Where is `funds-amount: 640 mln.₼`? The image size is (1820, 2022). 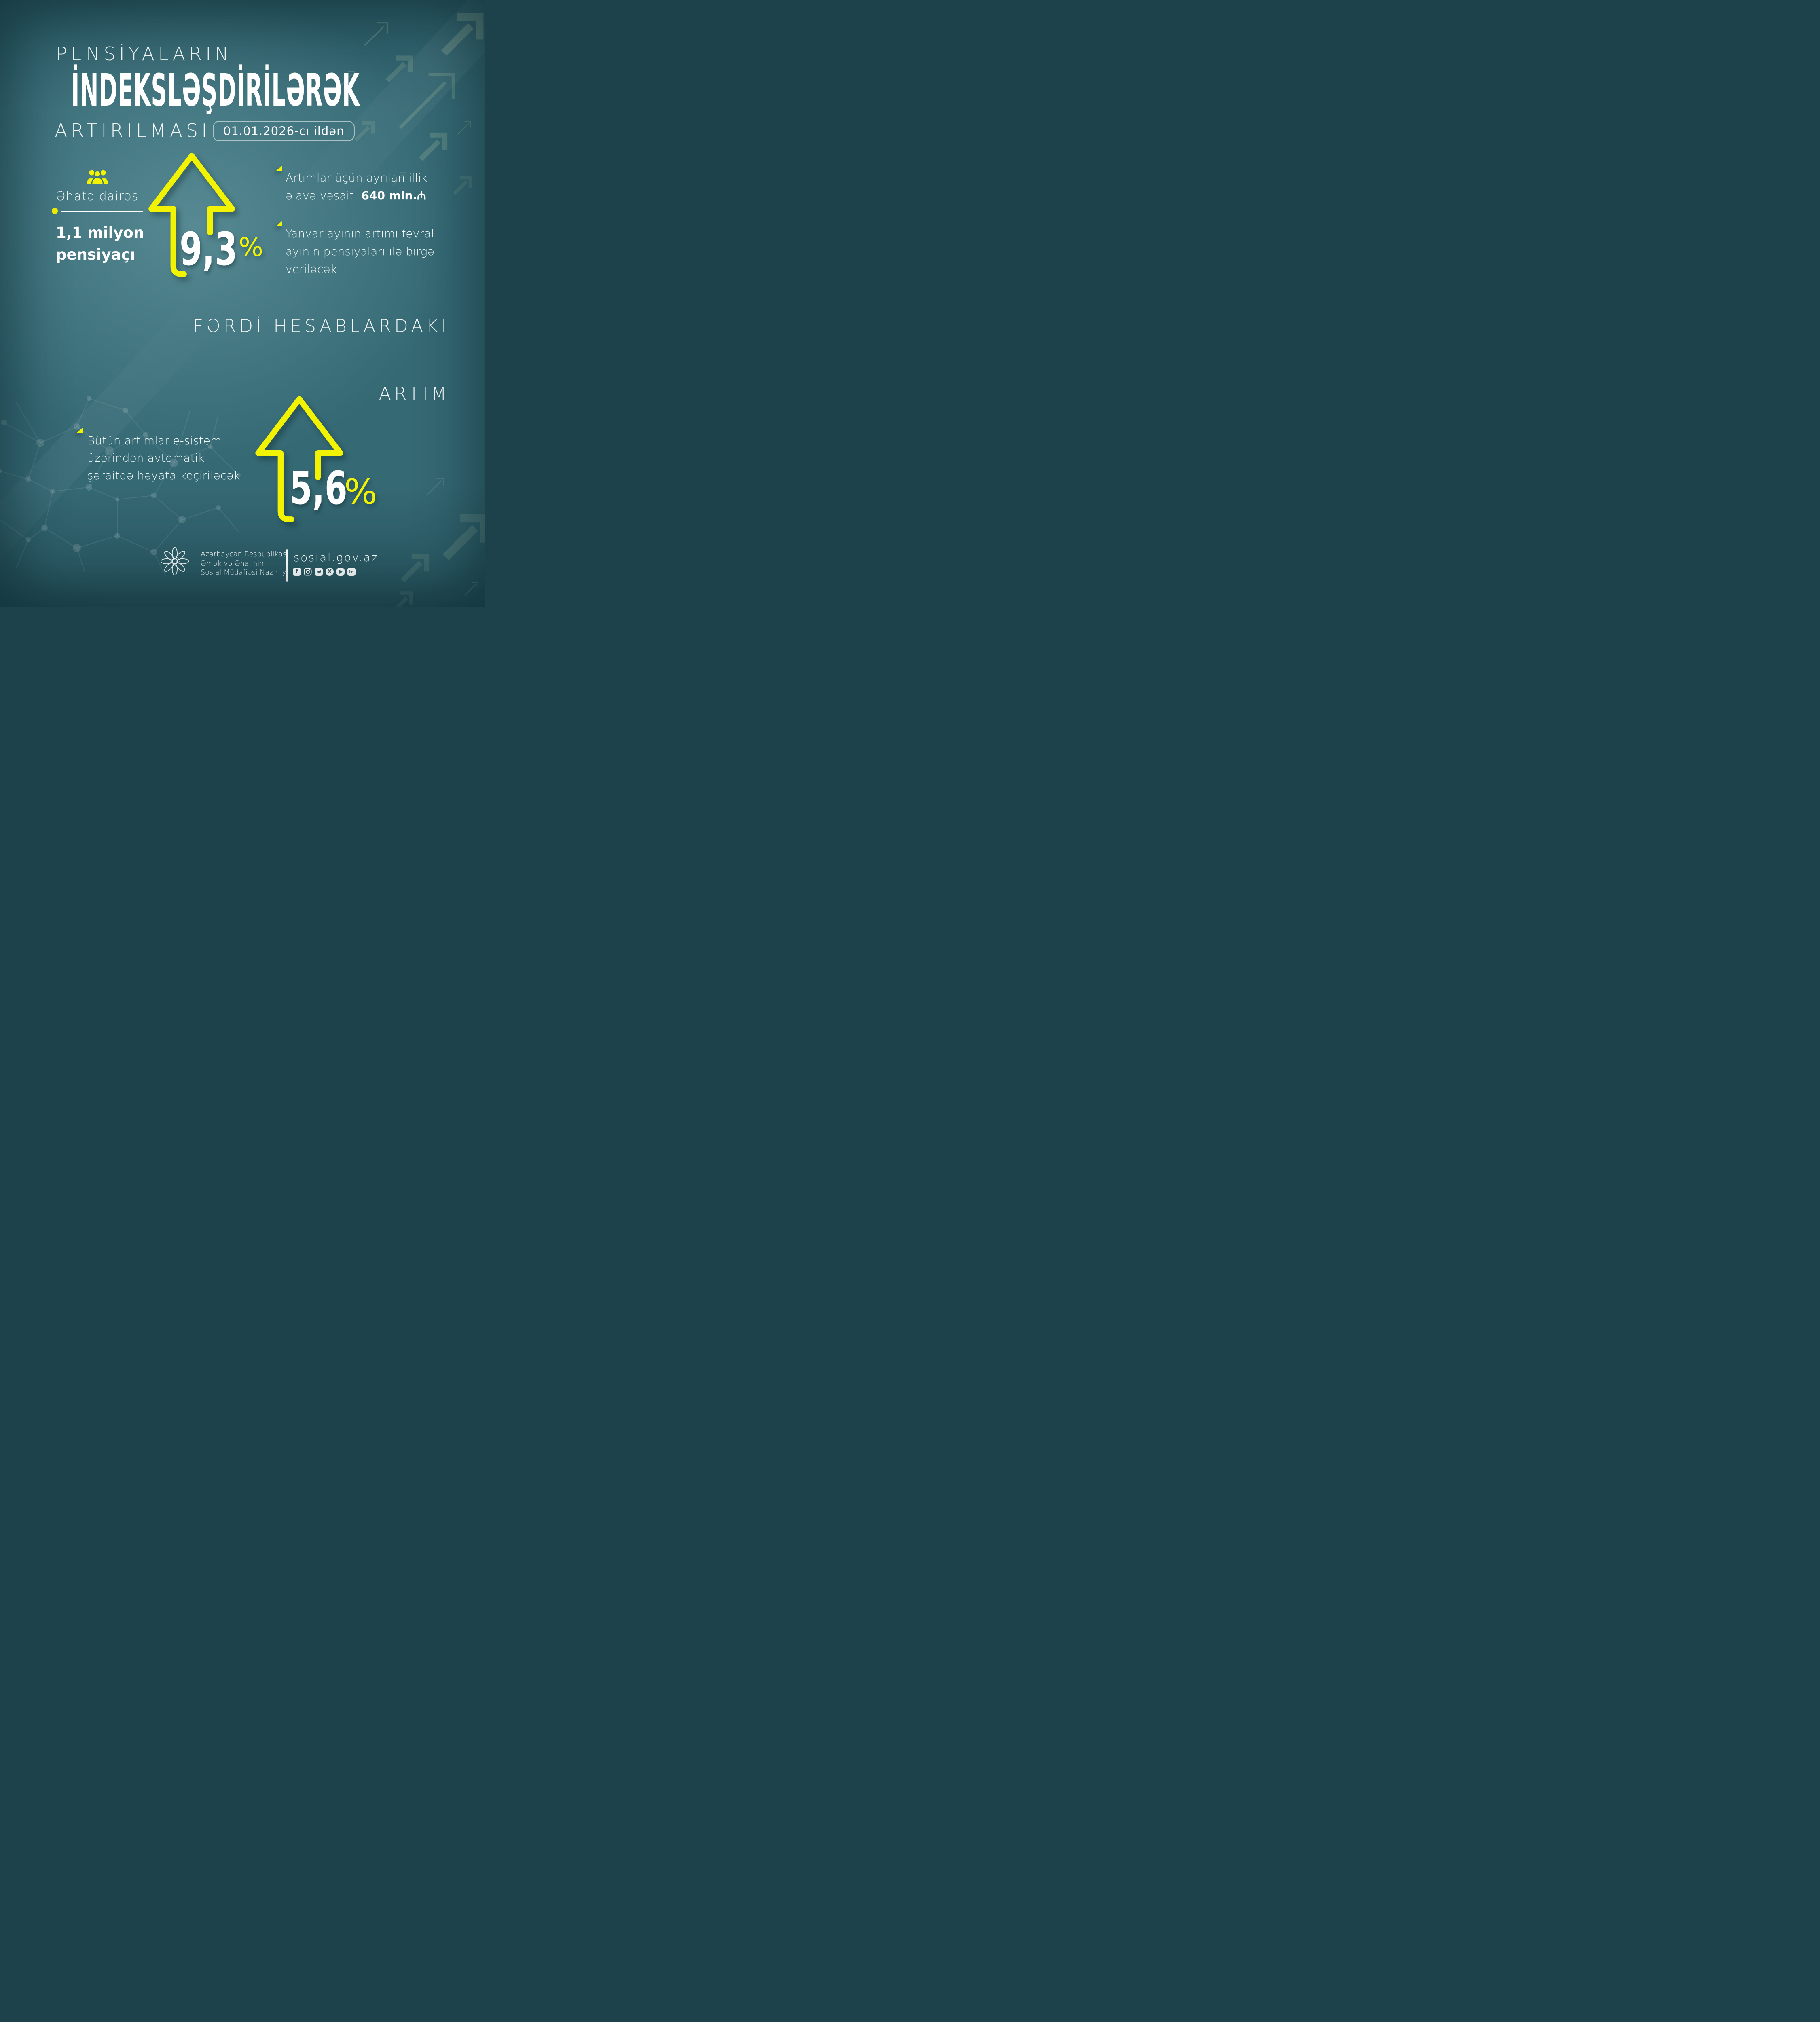 funds-amount: 640 mln.₼ is located at coordinates (394, 195).